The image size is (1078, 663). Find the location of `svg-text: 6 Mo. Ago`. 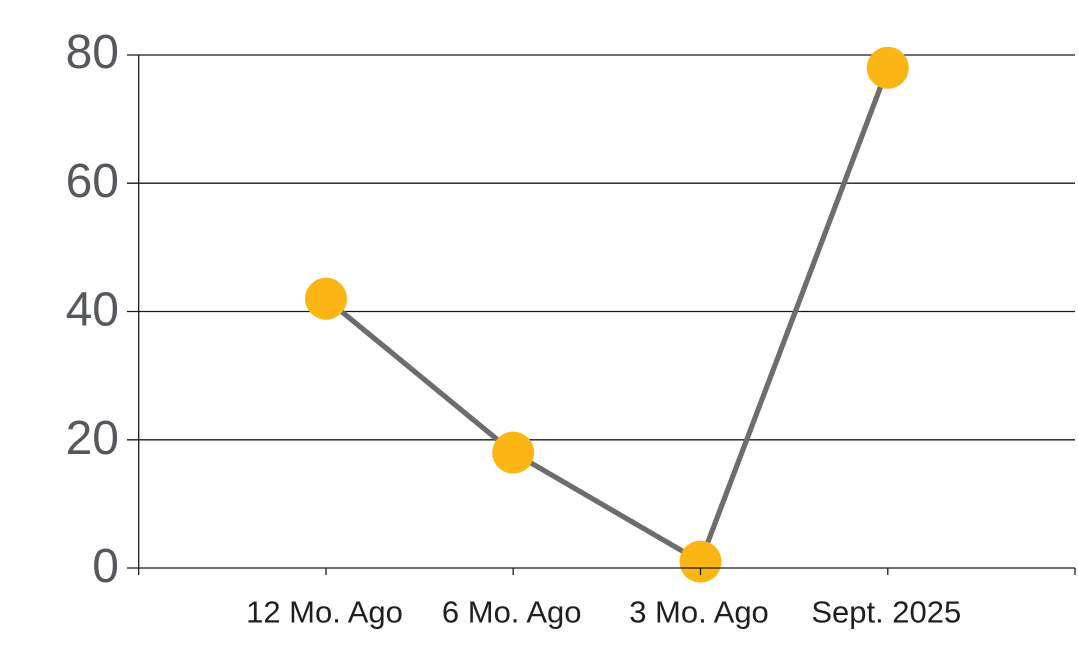

svg-text: 6 Mo. Ago is located at coordinates (512, 612).